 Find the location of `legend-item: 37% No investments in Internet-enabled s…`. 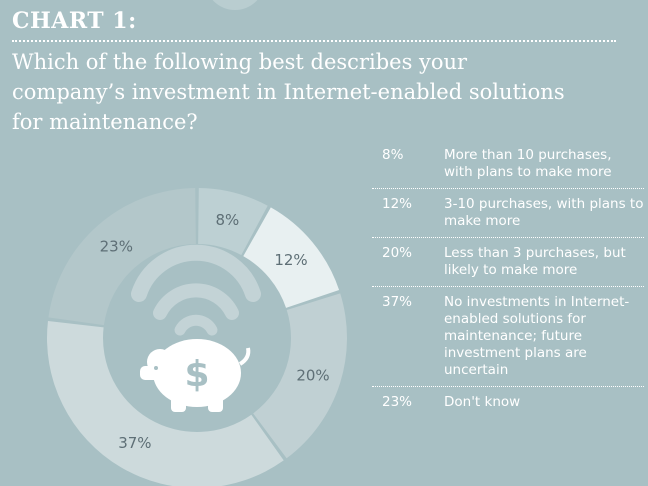

legend-item: 37% No investments in Internet-enabled s… is located at coordinates (508, 337).